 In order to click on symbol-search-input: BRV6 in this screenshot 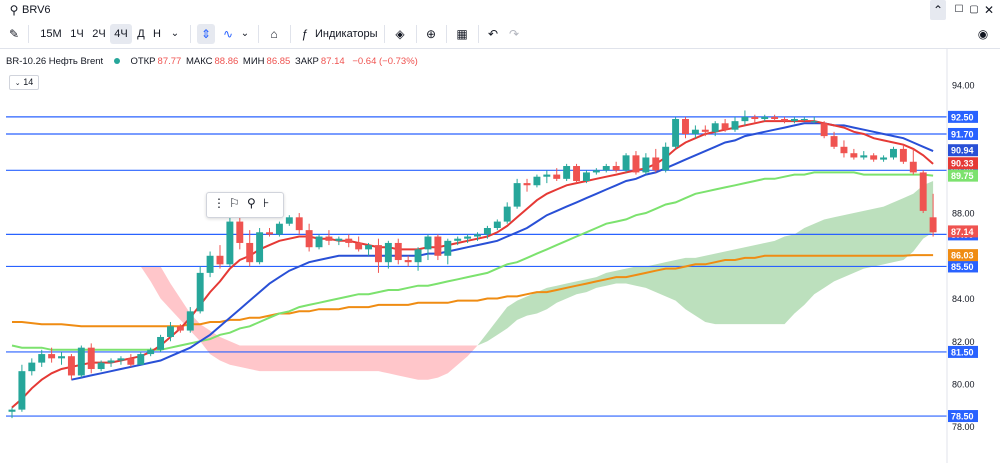, I will do `click(36, 10)`.